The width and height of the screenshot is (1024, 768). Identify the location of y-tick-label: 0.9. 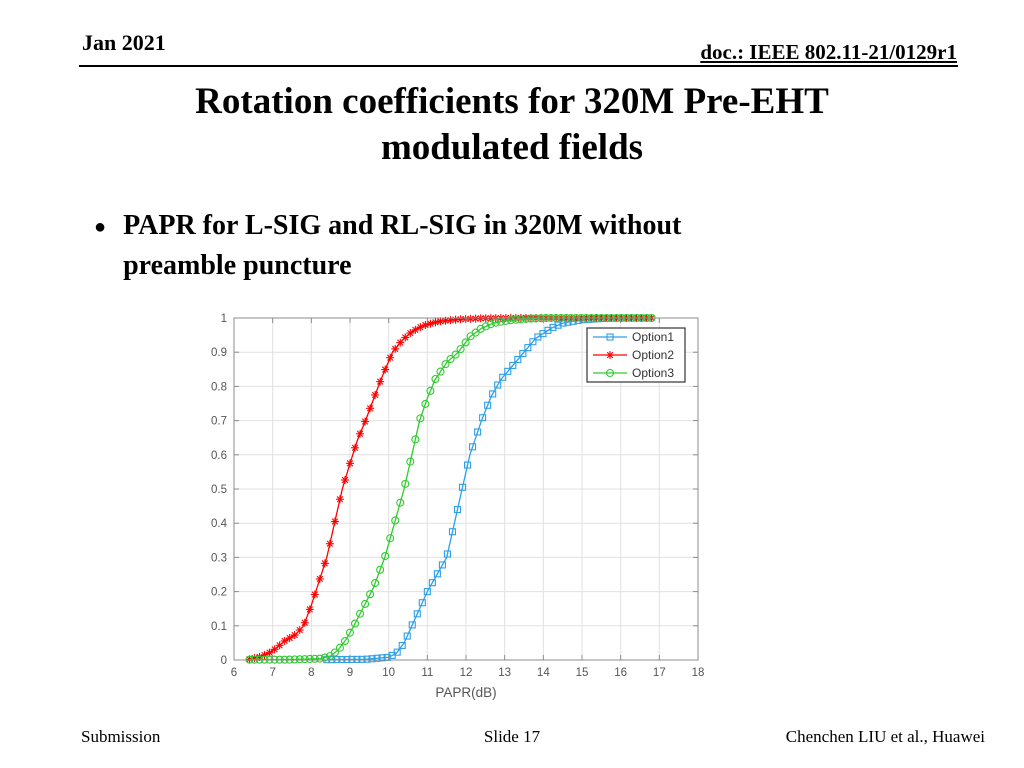
(219, 353).